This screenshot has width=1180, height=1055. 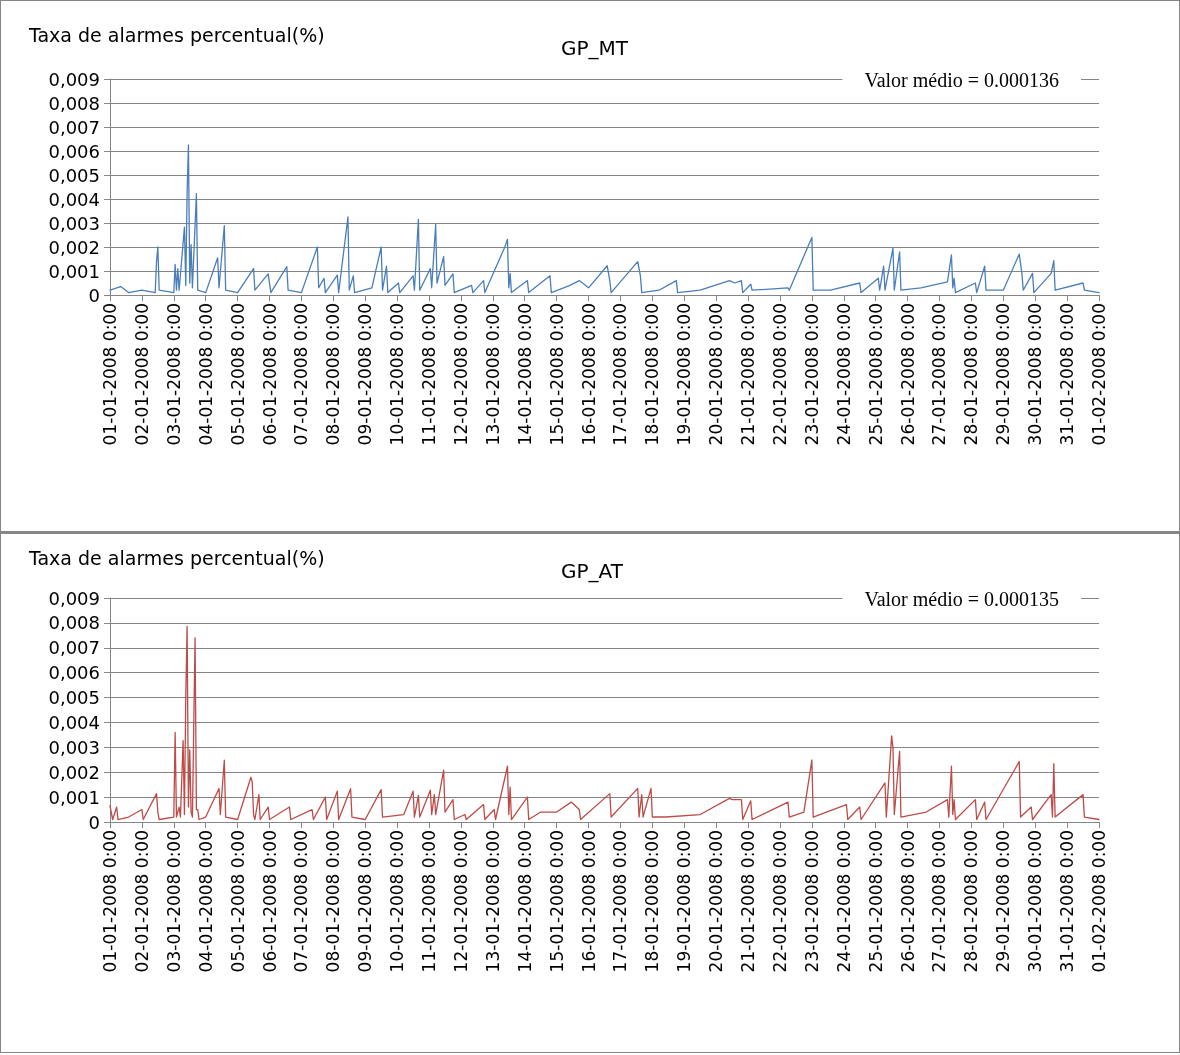 What do you see at coordinates (592, 571) in the screenshot?
I see `chart-title: GP_AT` at bounding box center [592, 571].